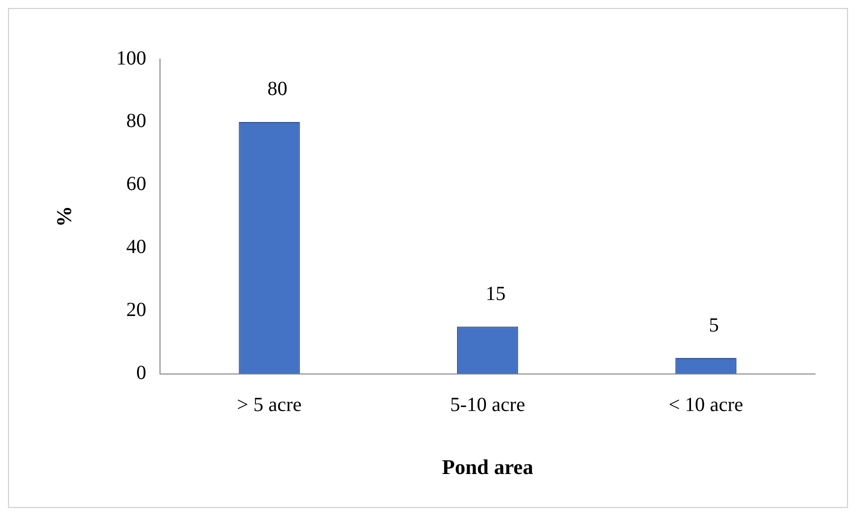 The width and height of the screenshot is (858, 519). What do you see at coordinates (131, 58) in the screenshot?
I see `y-tick-label: 100` at bounding box center [131, 58].